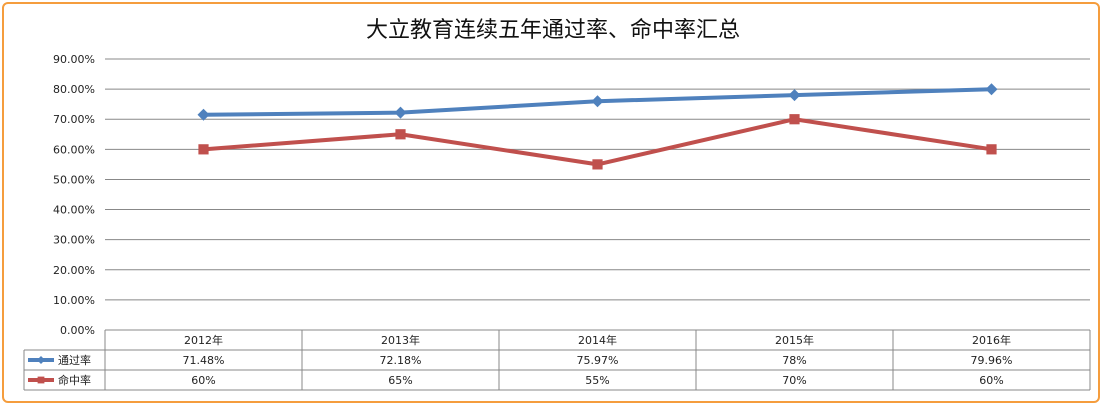  I want to click on y-tick-label: 60.00%, so click(74, 149).